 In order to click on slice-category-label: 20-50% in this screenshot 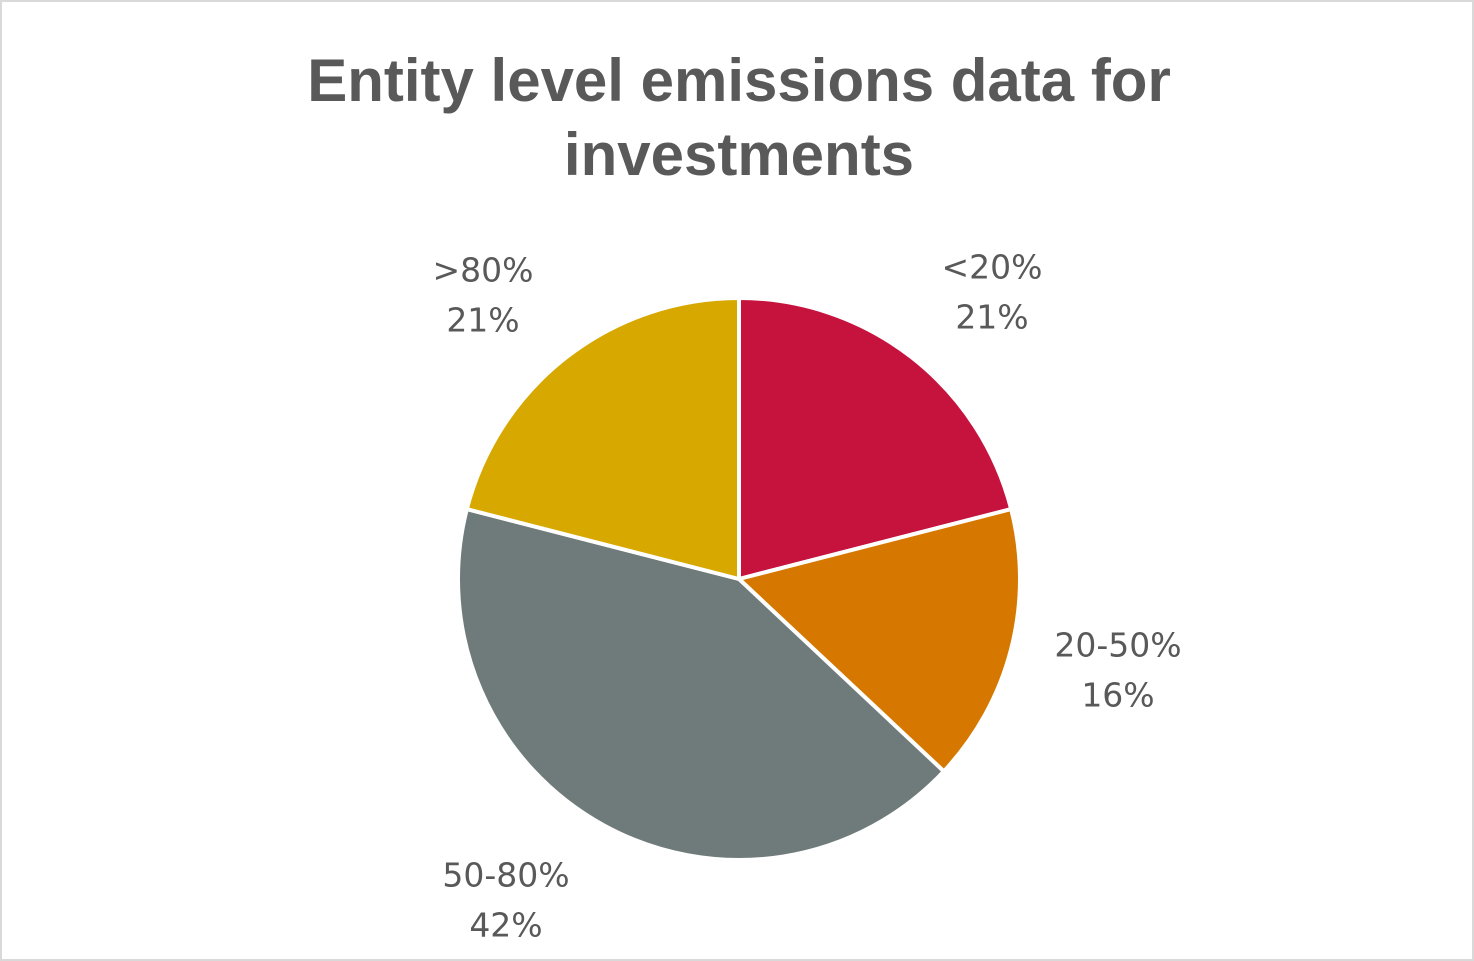, I will do `click(1117, 645)`.